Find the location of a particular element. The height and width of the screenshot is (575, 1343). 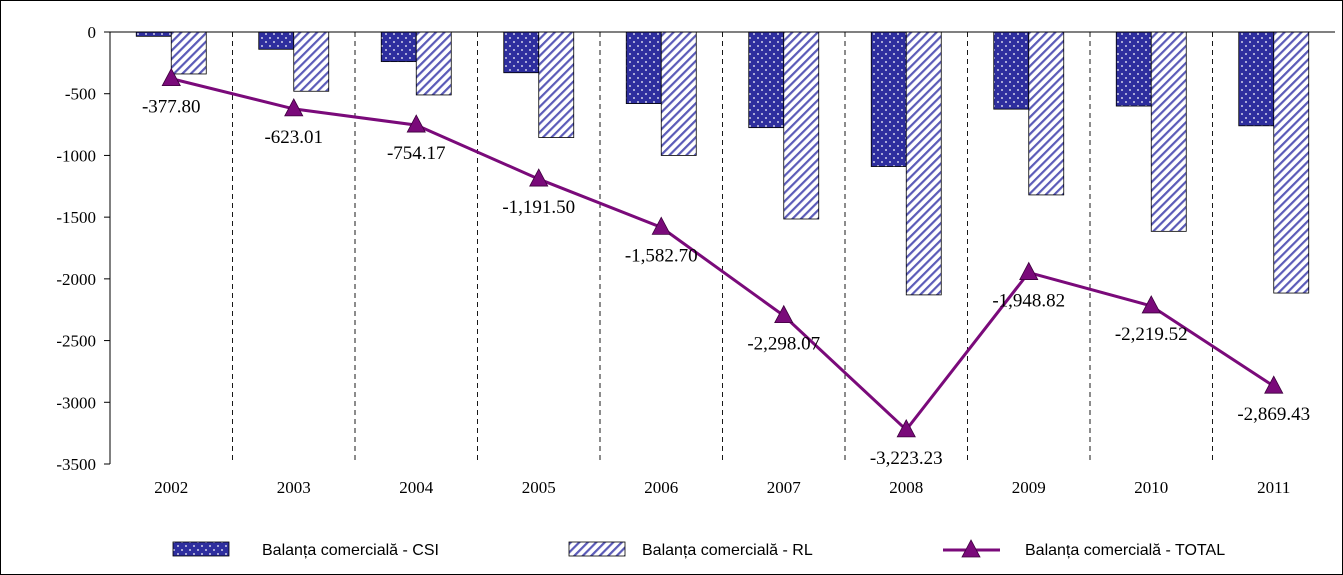

data-label-total: -1,582.70 is located at coordinates (661, 255).